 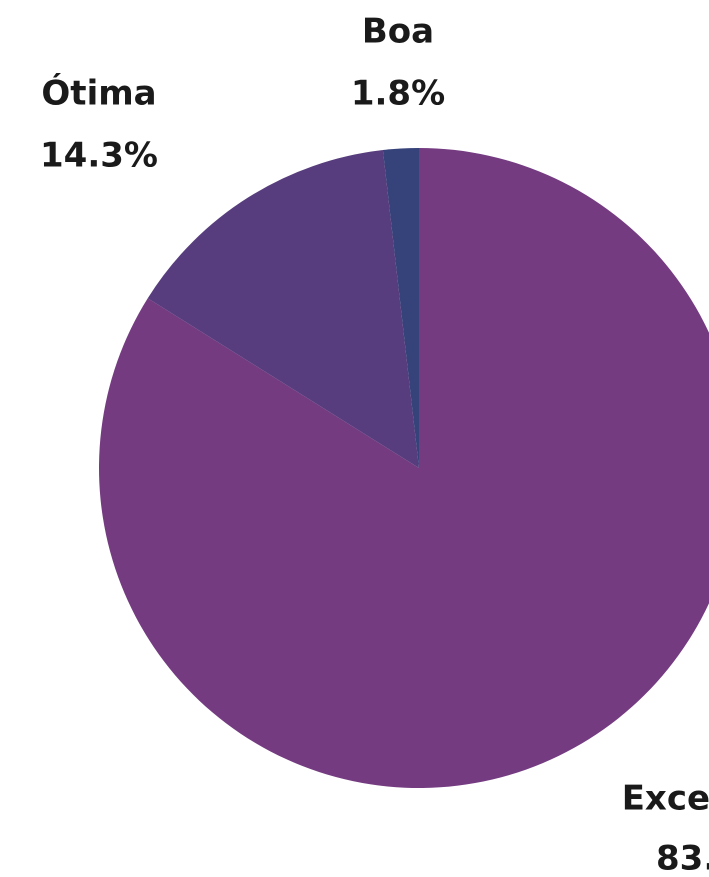 I want to click on slice-value-label: 1.8%, so click(x=398, y=94).